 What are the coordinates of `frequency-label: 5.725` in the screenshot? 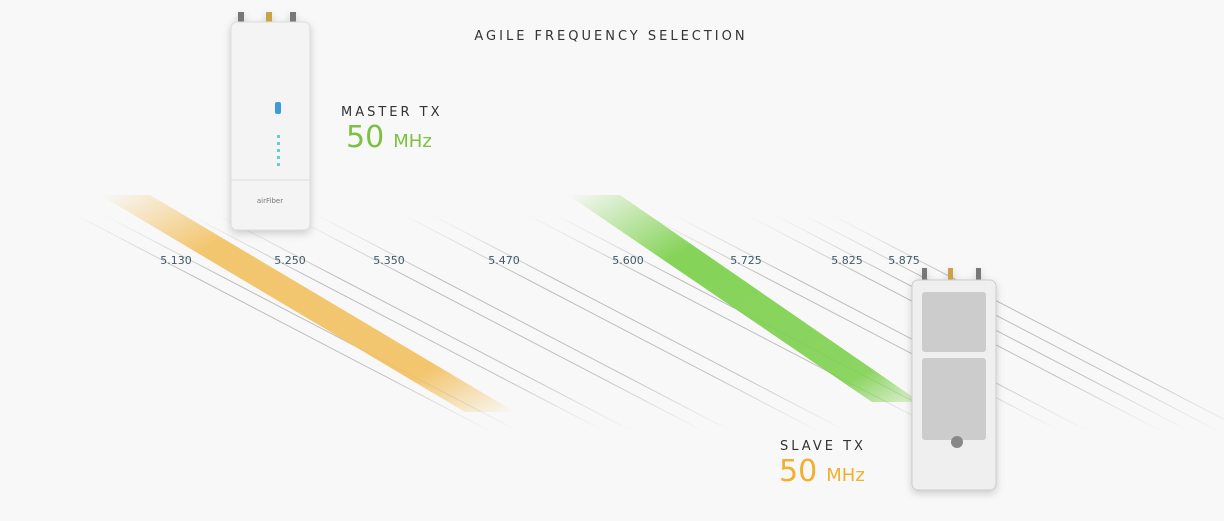 It's located at (746, 260).